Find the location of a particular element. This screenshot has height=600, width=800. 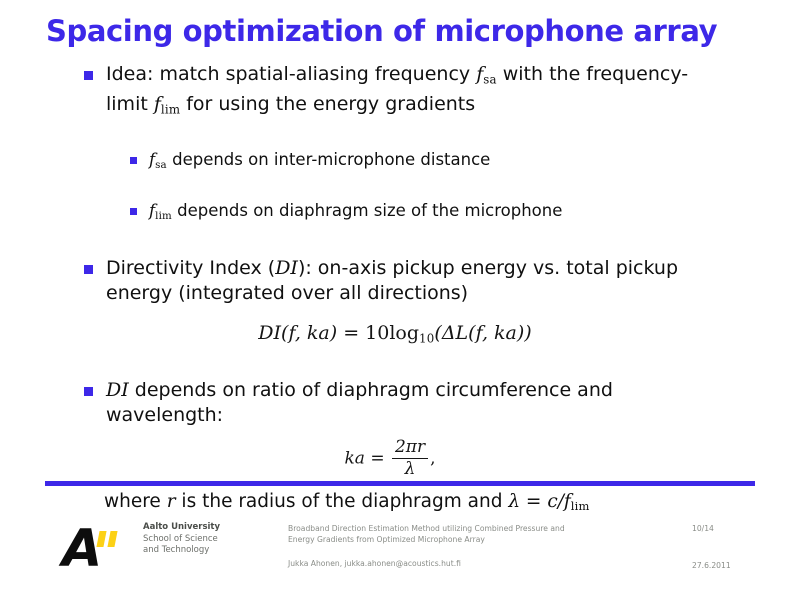

aalto-logo: A is located at coordinates (98, 548).